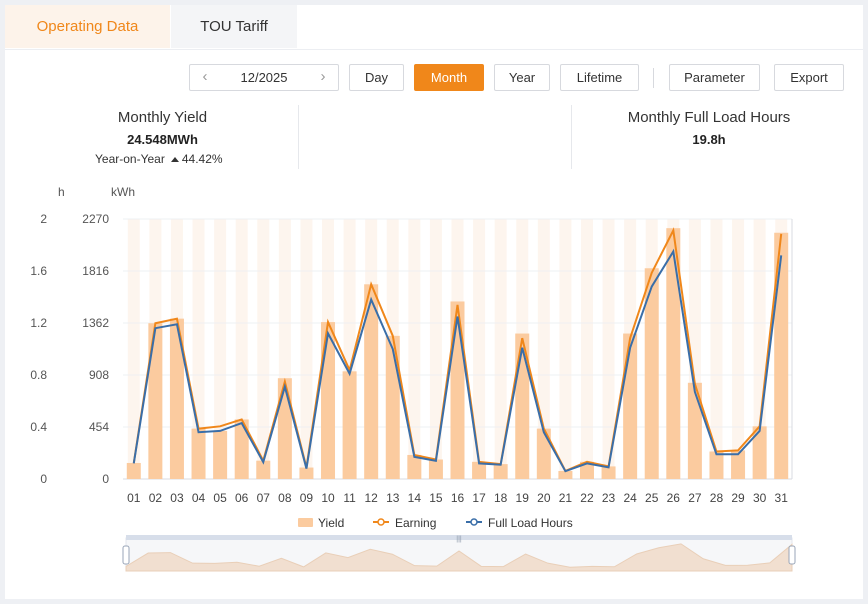 Image resolution: width=868 pixels, height=604 pixels. I want to click on period-month-button: Month, so click(449, 77).